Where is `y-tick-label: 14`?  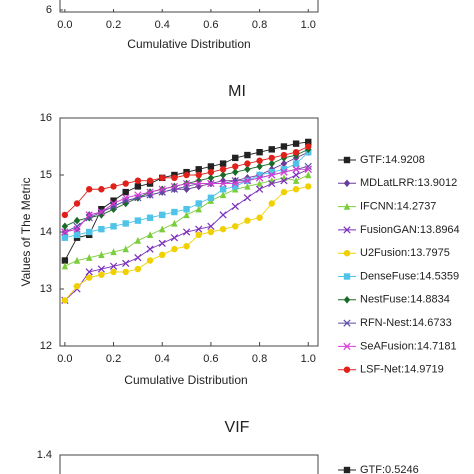
y-tick-label: 14 is located at coordinates (46, 232).